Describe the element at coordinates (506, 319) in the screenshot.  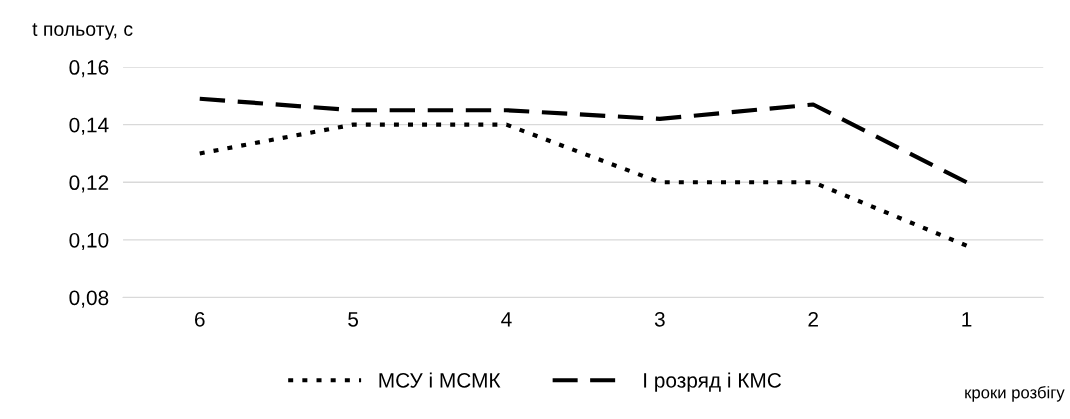
I see `x-tick-label: 4` at that location.